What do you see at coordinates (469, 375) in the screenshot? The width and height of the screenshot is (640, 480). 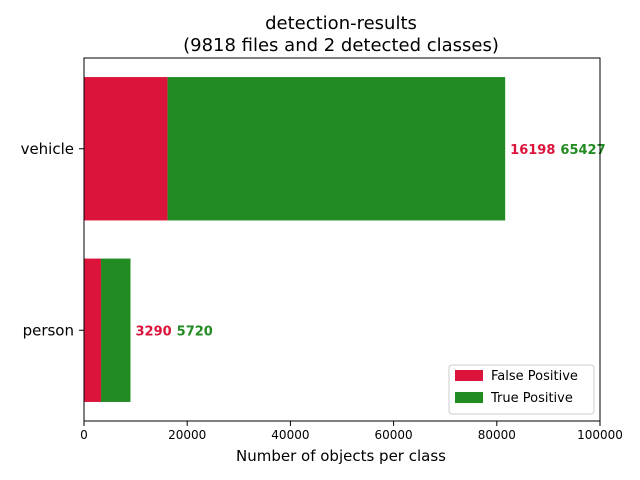 I see `legend-swatch-false-positive` at bounding box center [469, 375].